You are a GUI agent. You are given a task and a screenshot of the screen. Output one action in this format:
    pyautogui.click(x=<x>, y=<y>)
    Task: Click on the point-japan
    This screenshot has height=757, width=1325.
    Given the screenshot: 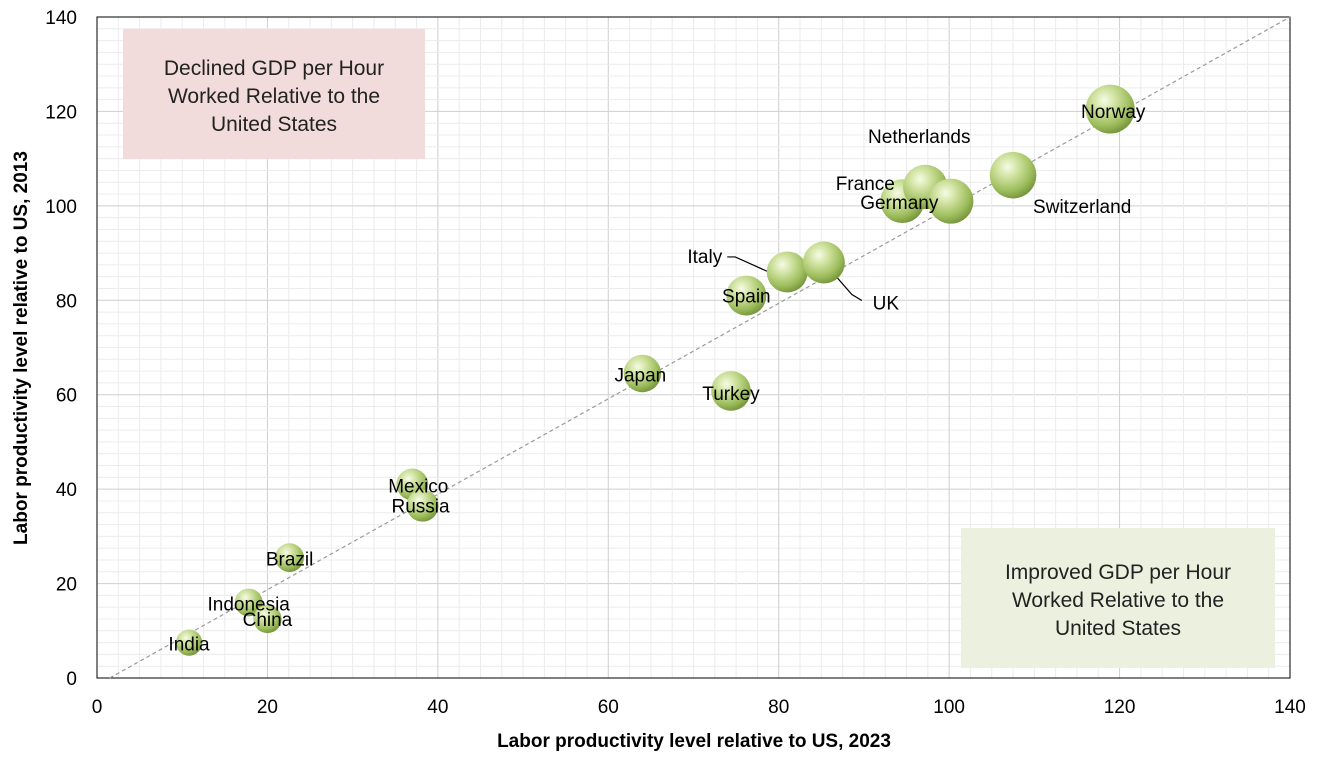 What is the action you would take?
    pyautogui.click(x=642, y=373)
    